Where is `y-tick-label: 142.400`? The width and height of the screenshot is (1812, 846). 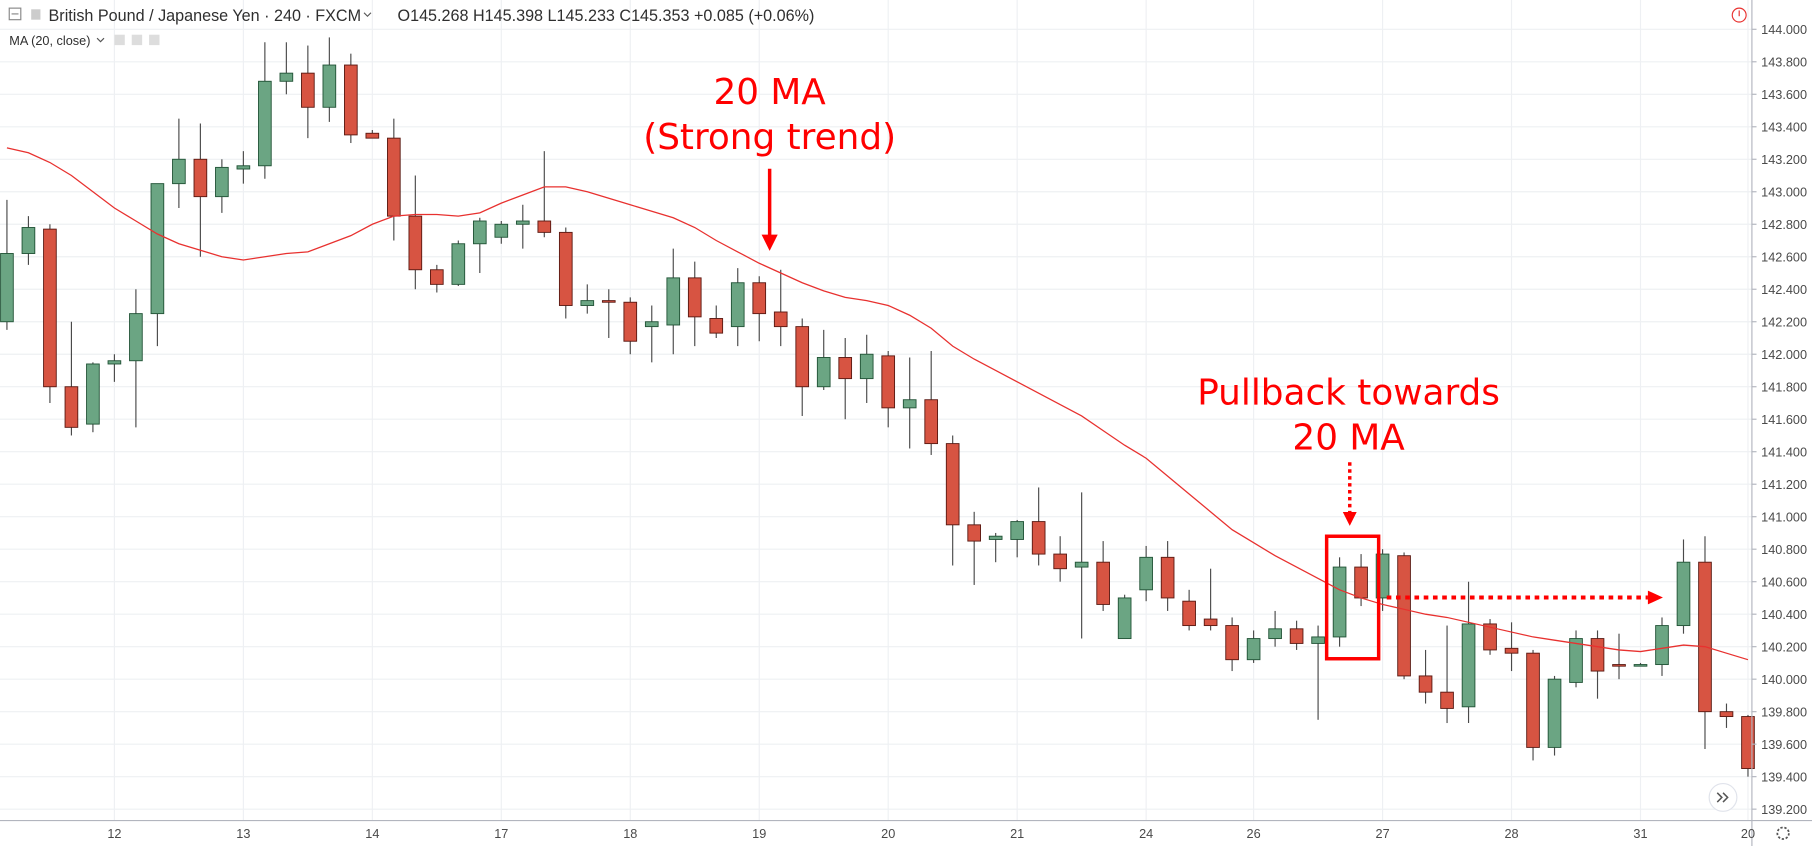
y-tick-label: 142.400 is located at coordinates (1784, 289).